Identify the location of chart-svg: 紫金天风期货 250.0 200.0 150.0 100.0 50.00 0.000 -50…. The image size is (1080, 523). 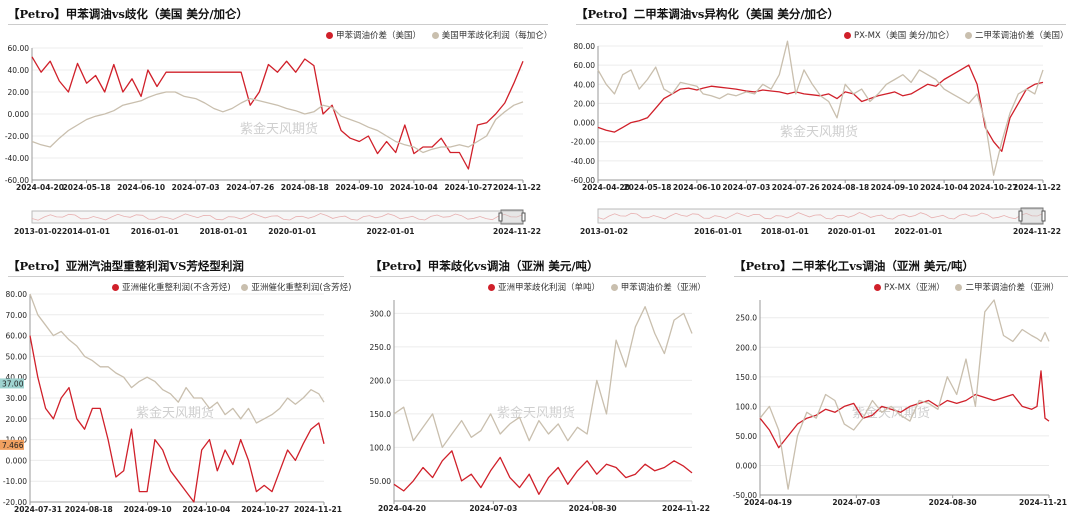
(900, 403).